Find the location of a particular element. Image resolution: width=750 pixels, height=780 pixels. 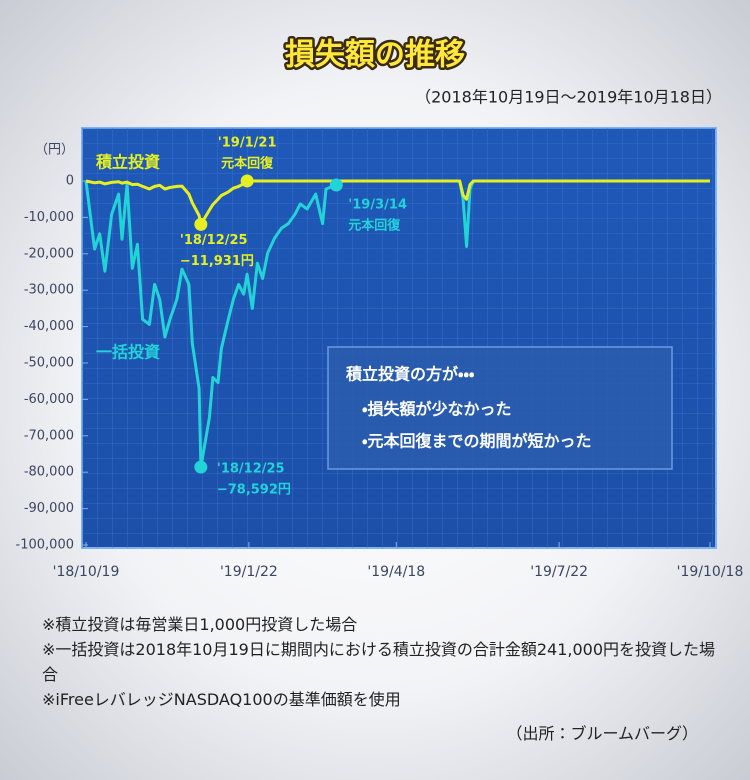

x-tick-label: '19/1/22 is located at coordinates (249, 572).